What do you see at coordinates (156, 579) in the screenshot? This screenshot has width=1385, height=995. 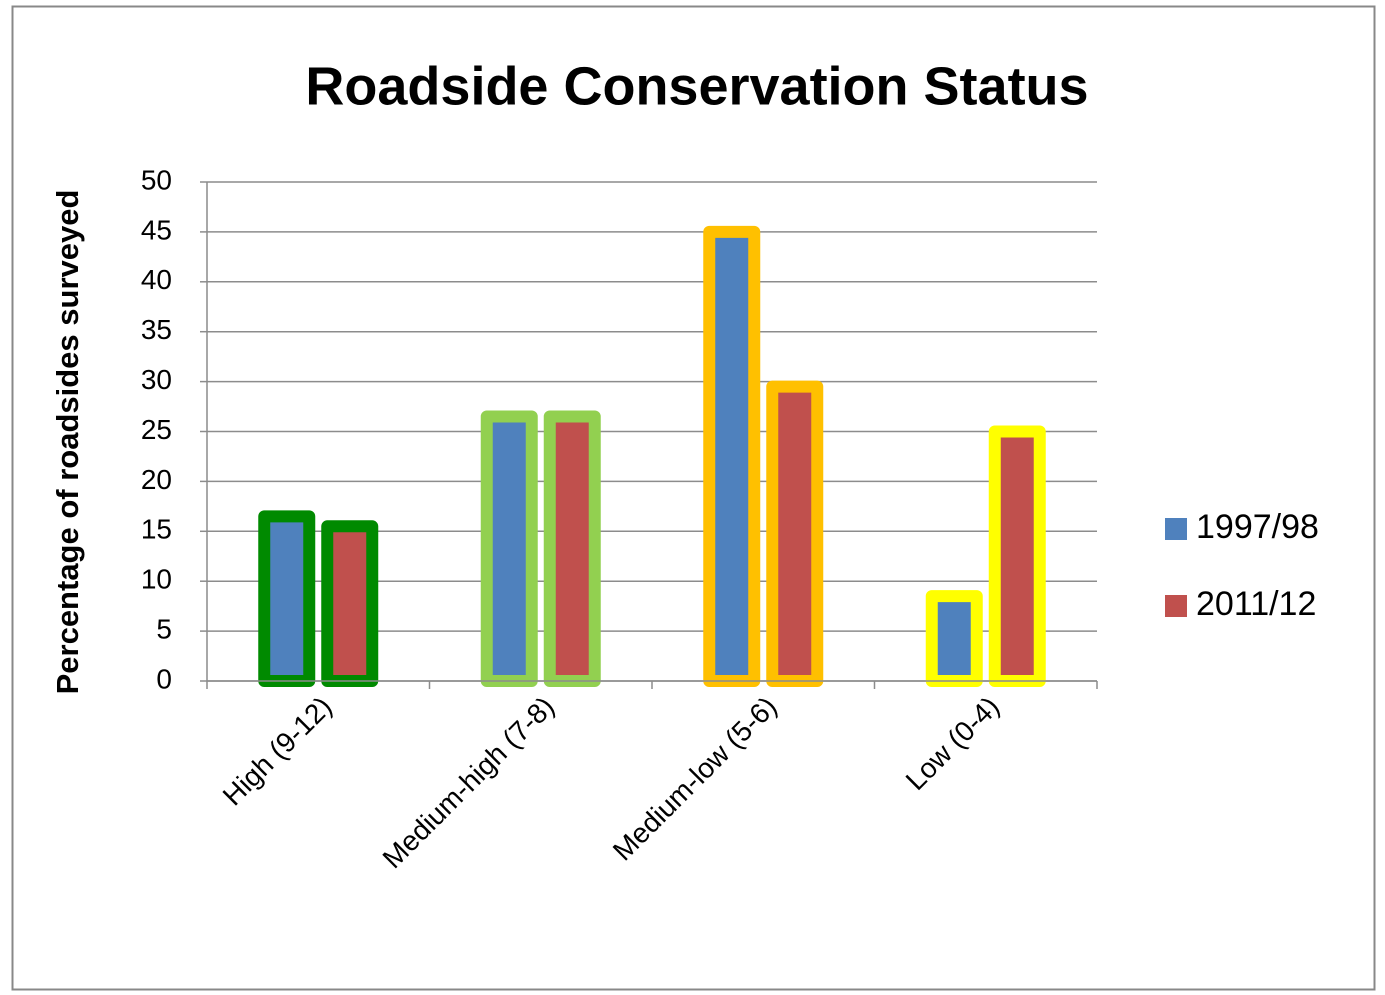 I see `y-tick-label: 10` at bounding box center [156, 579].